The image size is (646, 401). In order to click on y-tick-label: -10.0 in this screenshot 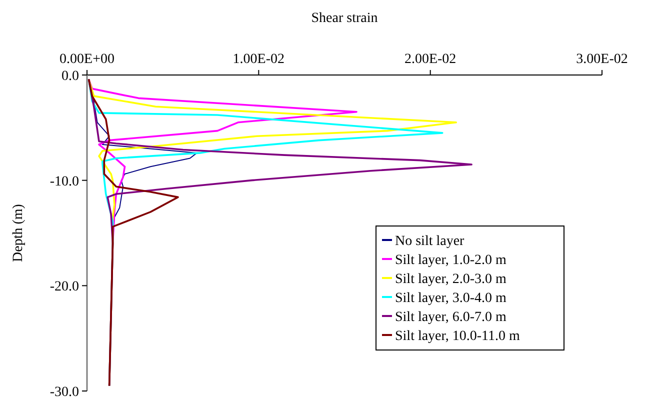, I will do `click(64, 182)`.